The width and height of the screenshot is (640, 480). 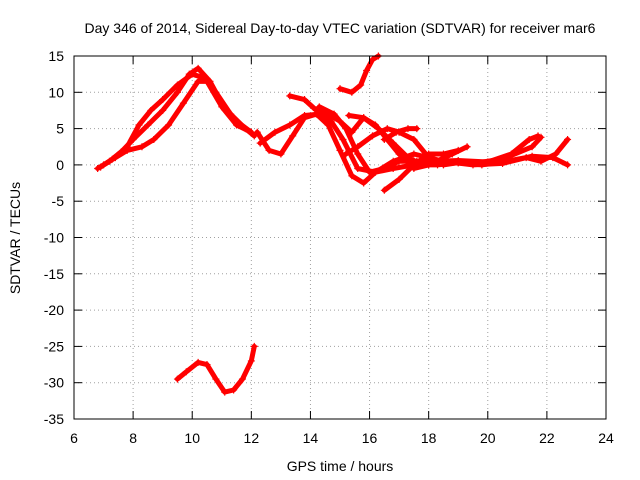 What do you see at coordinates (54, 238) in the screenshot?
I see `y-tick-label: -10` at bounding box center [54, 238].